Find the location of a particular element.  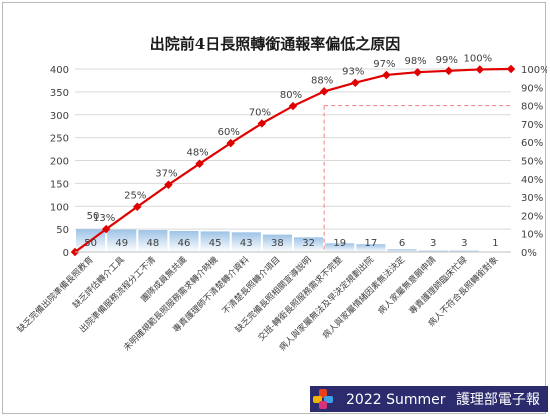

bar-value-label: 49 is located at coordinates (121, 243).